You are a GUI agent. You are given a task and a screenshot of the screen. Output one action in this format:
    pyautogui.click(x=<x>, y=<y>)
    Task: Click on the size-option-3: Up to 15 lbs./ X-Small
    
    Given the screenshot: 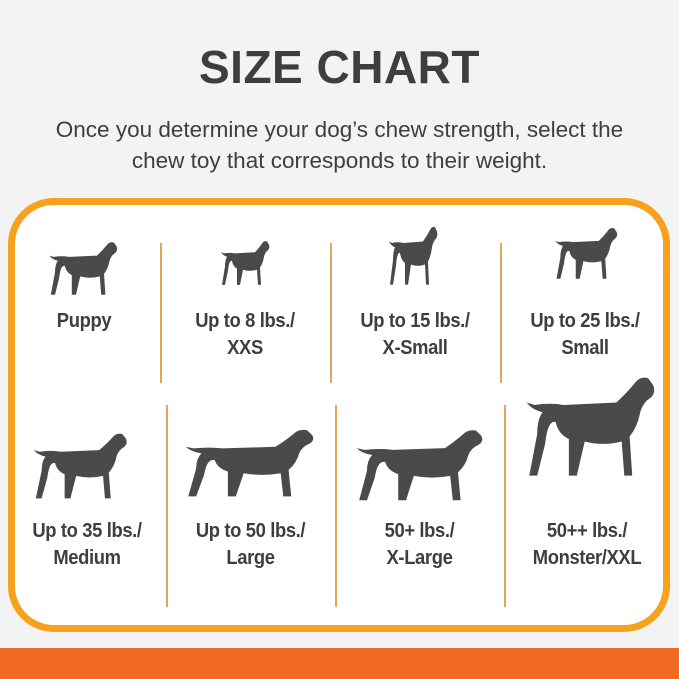 What is the action you would take?
    pyautogui.click(x=415, y=338)
    